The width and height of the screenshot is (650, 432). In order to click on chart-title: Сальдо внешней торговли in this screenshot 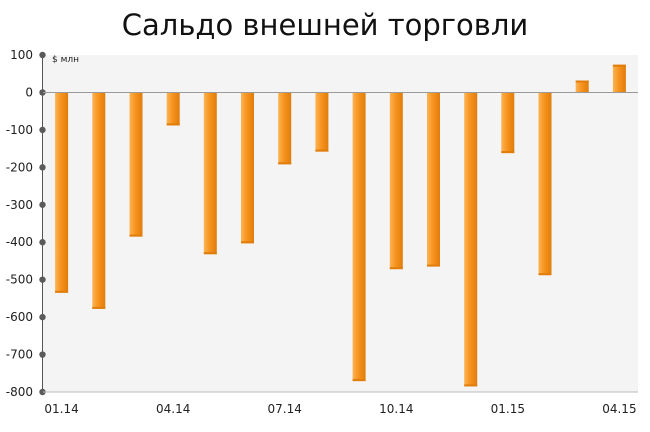, I will do `click(325, 25)`.